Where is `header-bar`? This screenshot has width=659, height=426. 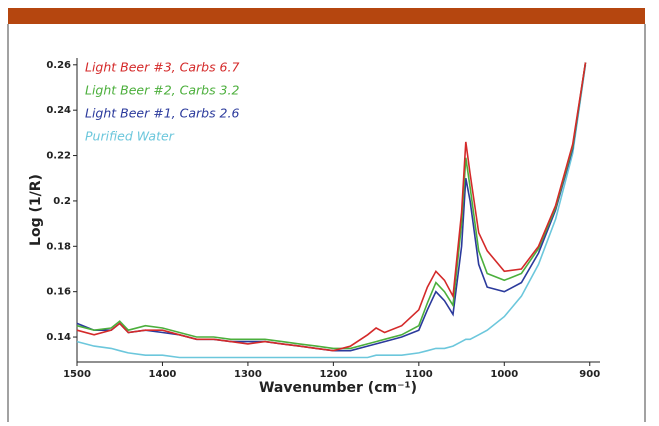
header-bar is located at coordinates (326, 16).